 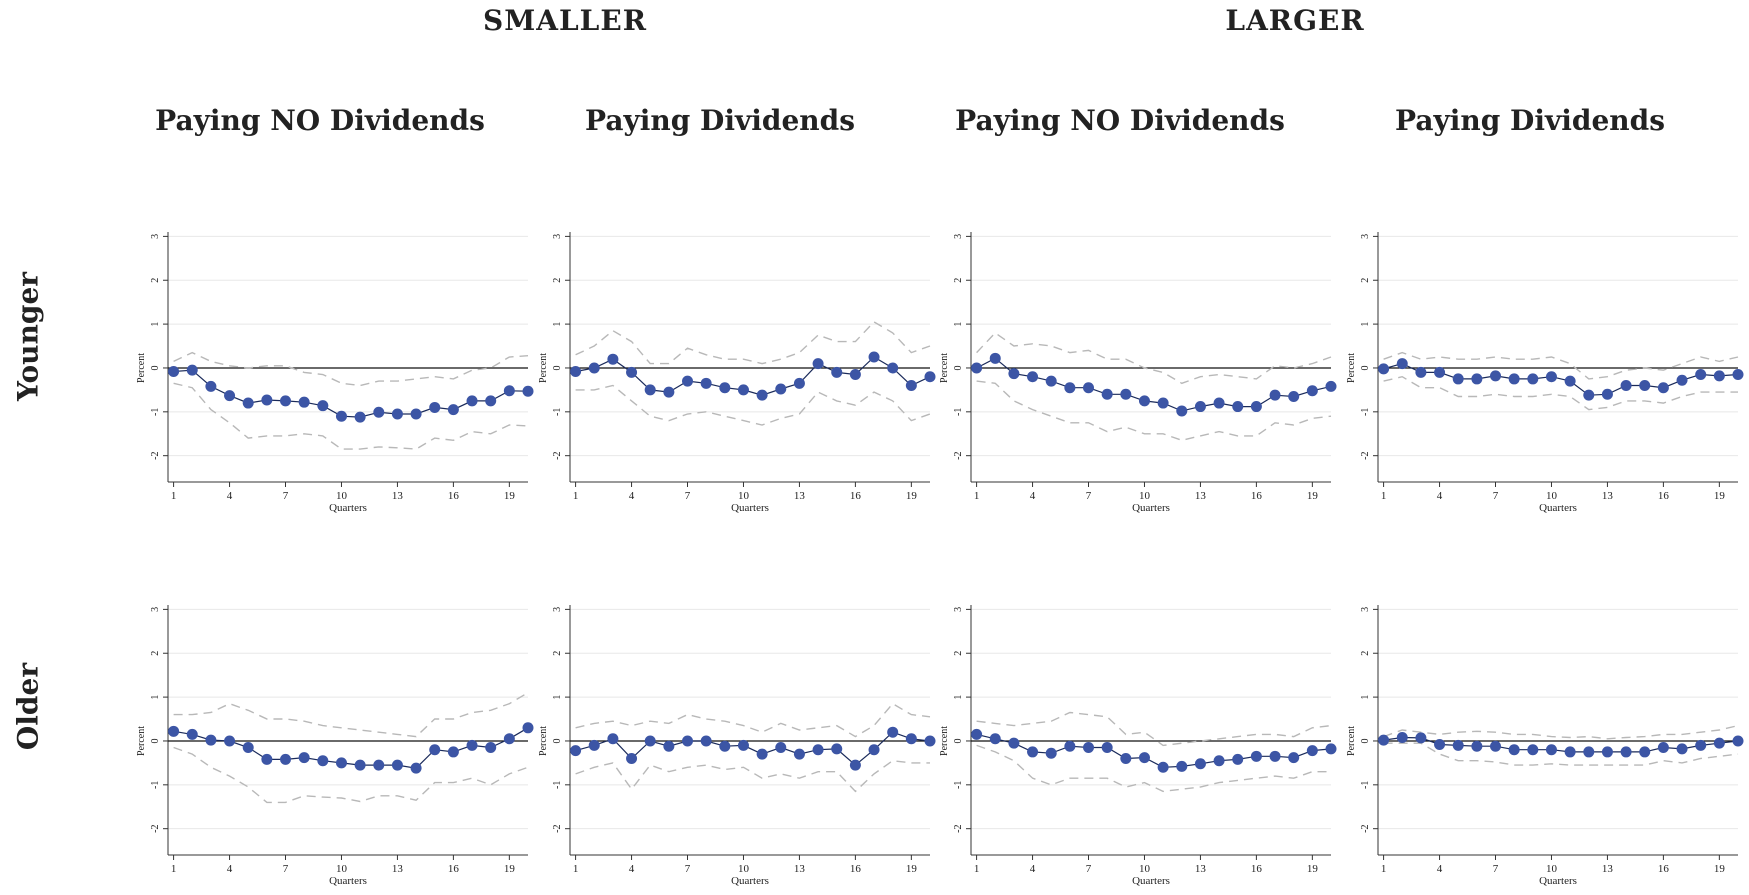 I want to click on group-title-smaller: SMALLER, so click(x=565, y=20).